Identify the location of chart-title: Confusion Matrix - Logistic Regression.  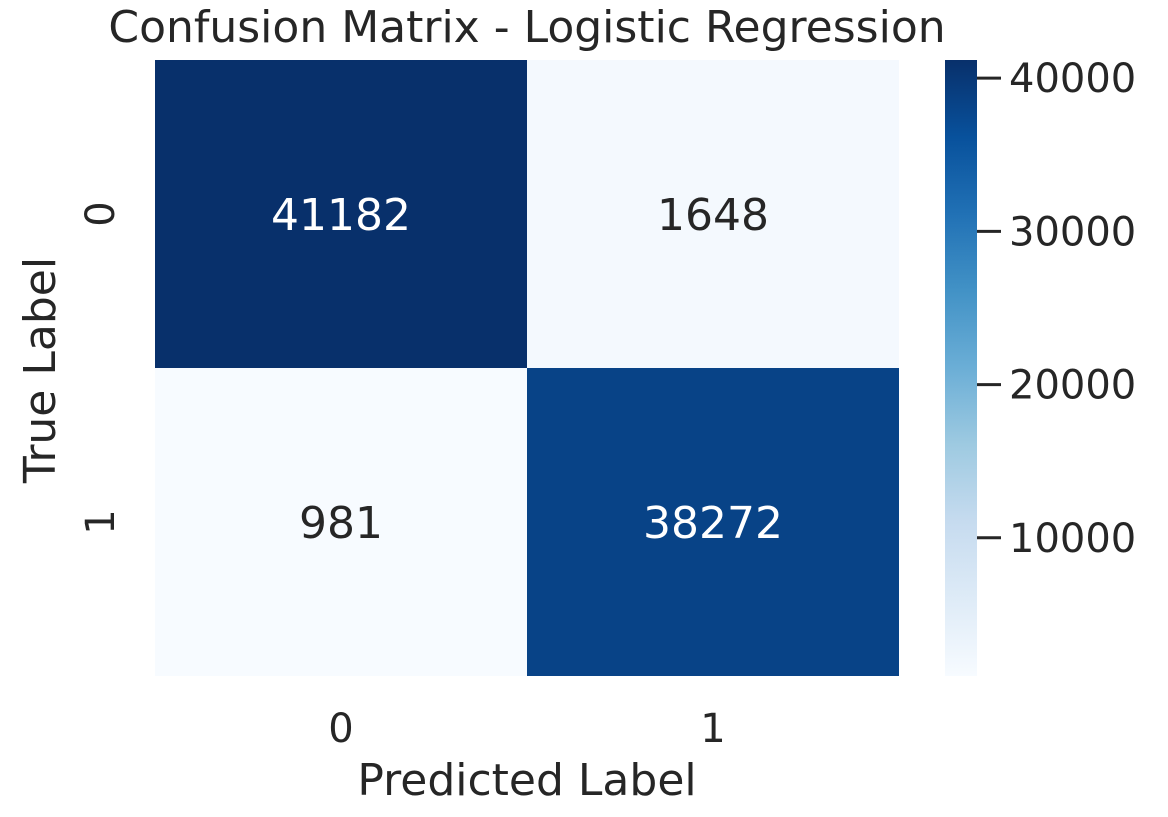
(526, 27).